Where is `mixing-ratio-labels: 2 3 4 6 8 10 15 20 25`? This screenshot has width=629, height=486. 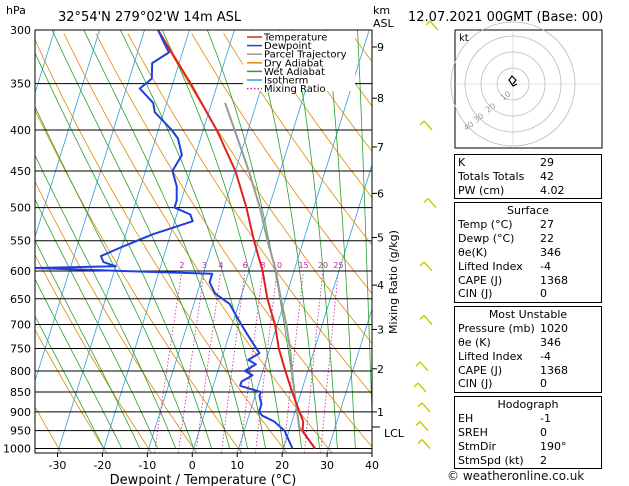
mixing-ratio-labels: 2 3 4 6 8 10 15 20 25 is located at coordinates (261, 265).